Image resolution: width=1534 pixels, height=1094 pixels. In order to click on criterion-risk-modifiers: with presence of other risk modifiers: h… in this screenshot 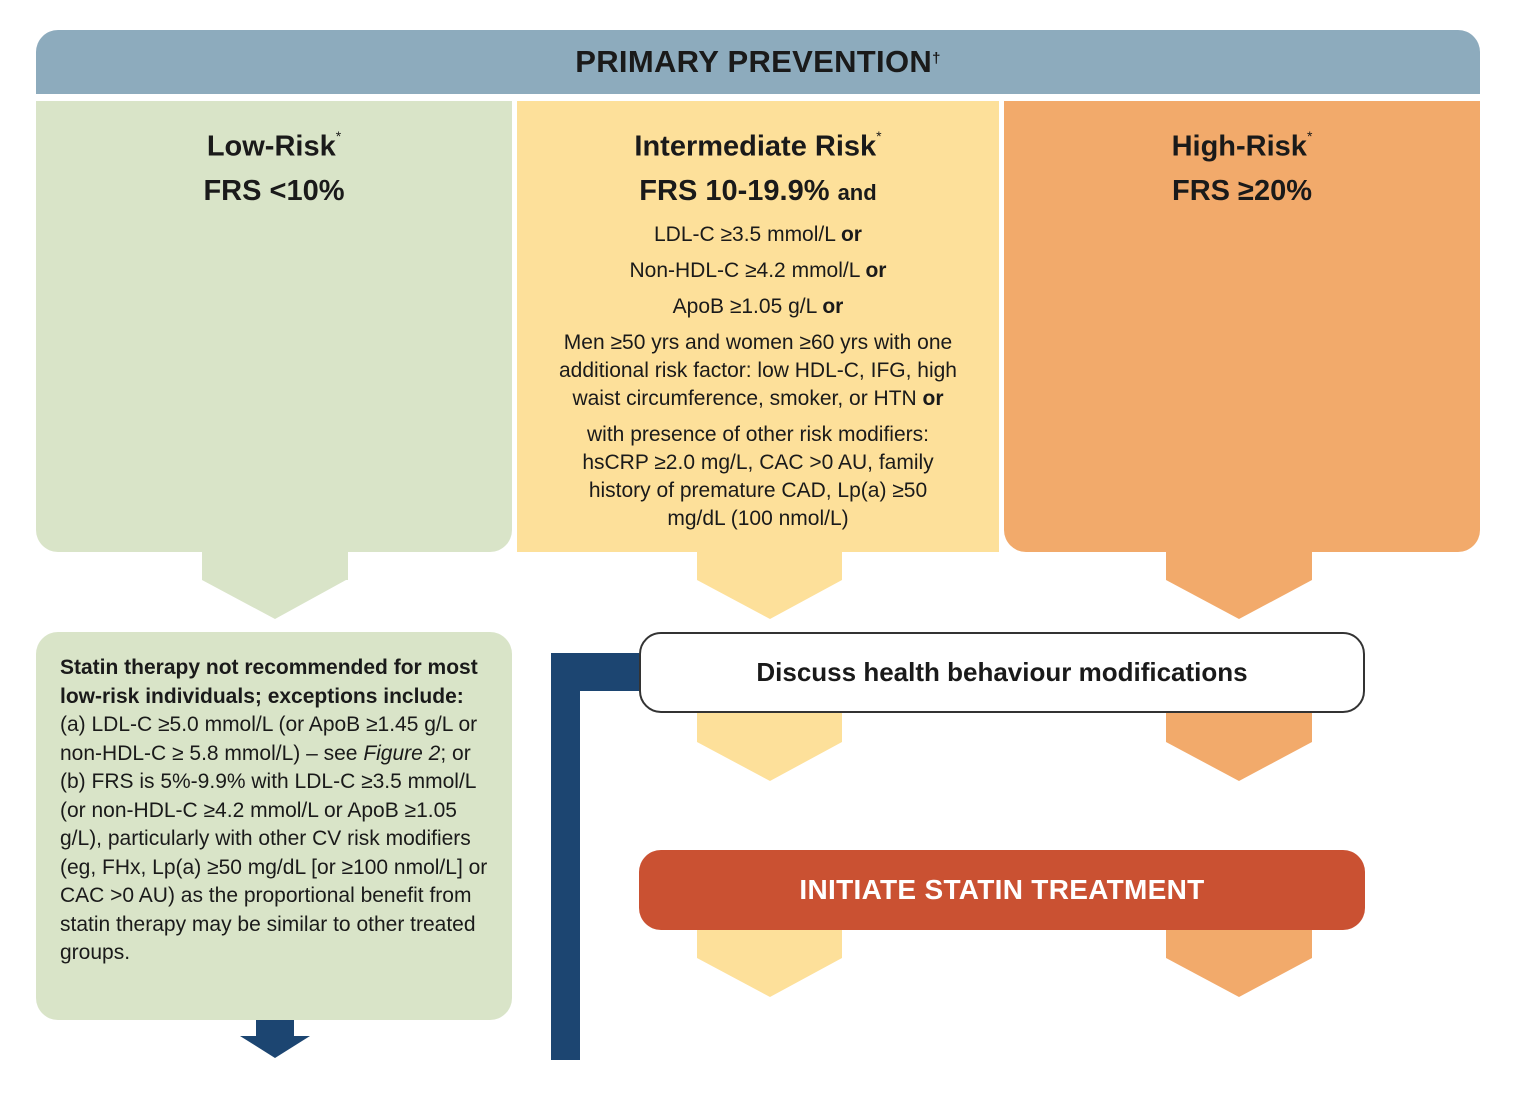, I will do `click(758, 476)`.